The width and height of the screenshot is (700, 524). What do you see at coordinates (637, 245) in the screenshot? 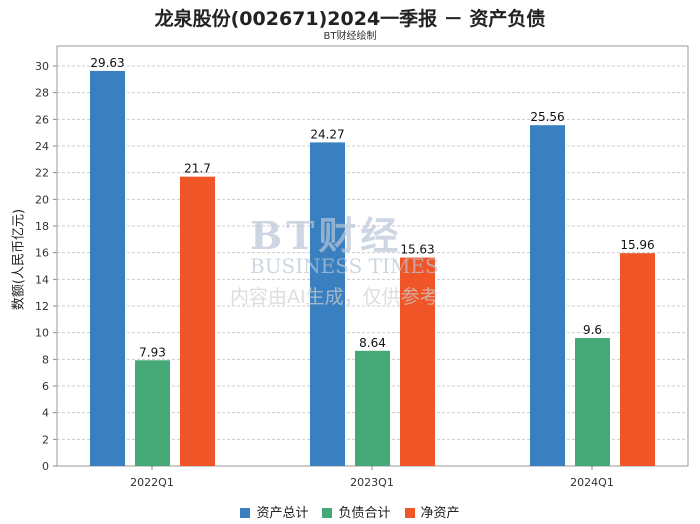
I see `data-label: 15.96` at bounding box center [637, 245].